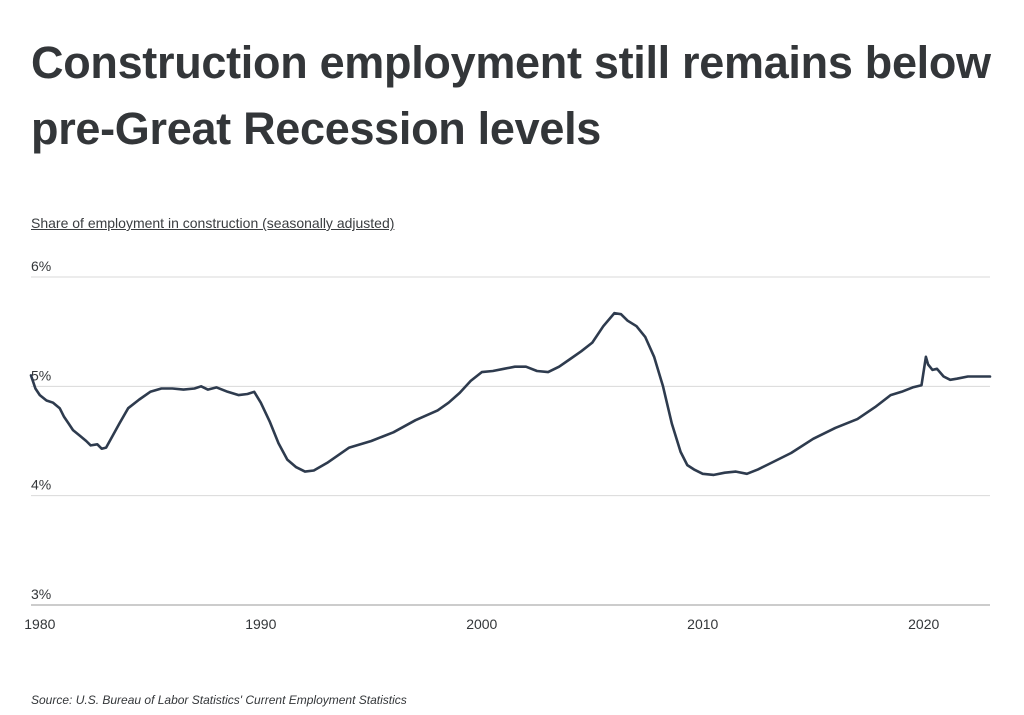 This screenshot has height=715, width=1024. Describe the element at coordinates (41, 375) in the screenshot. I see `y-tick-label: 5%` at that location.